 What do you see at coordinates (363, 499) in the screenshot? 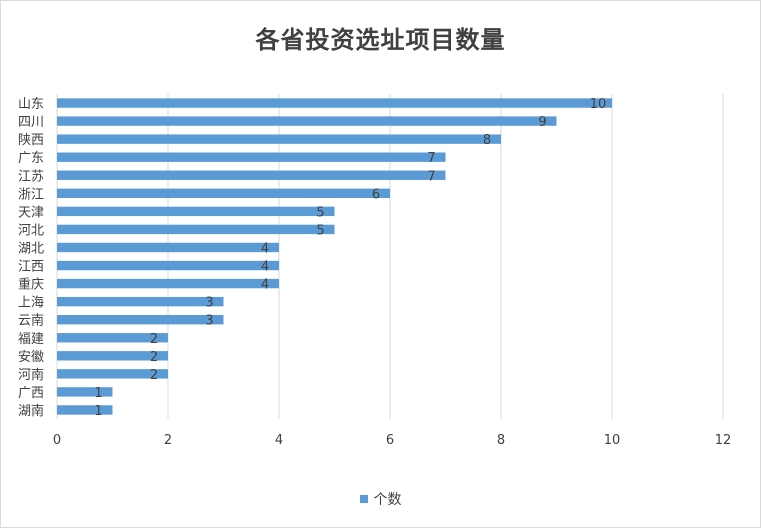
I see `legend-swatch` at bounding box center [363, 499].